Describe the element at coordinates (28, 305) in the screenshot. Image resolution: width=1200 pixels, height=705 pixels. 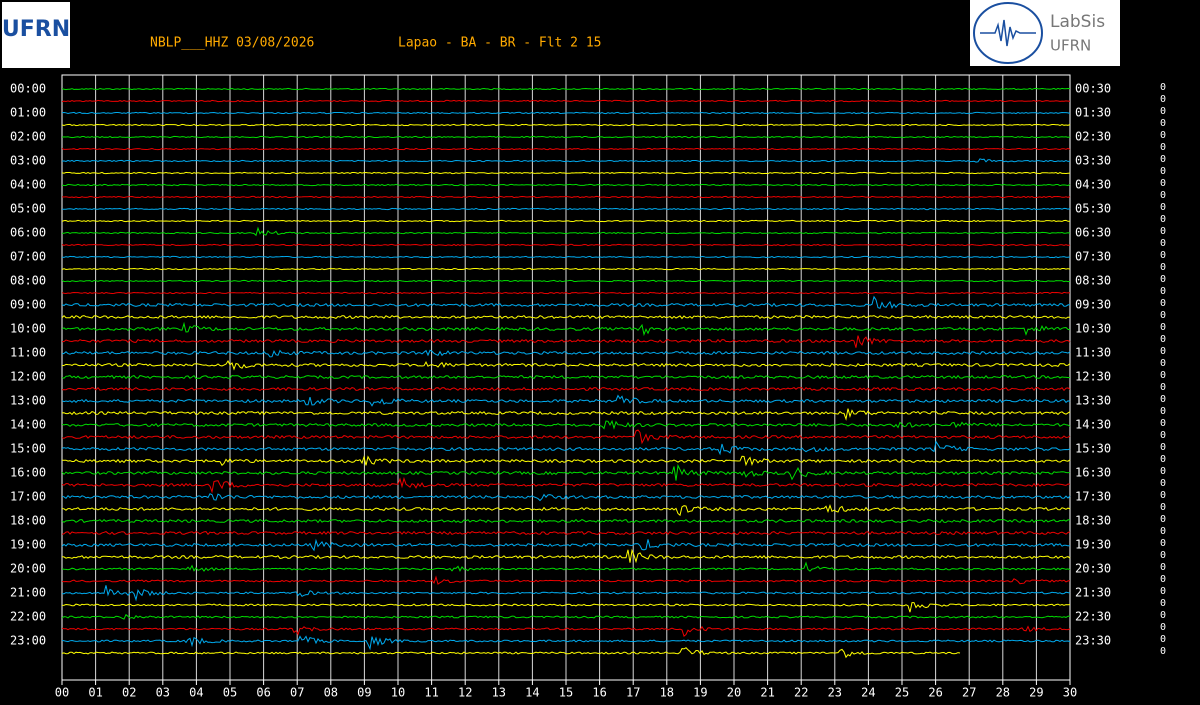
I see `left-time-label: 09:00` at that location.